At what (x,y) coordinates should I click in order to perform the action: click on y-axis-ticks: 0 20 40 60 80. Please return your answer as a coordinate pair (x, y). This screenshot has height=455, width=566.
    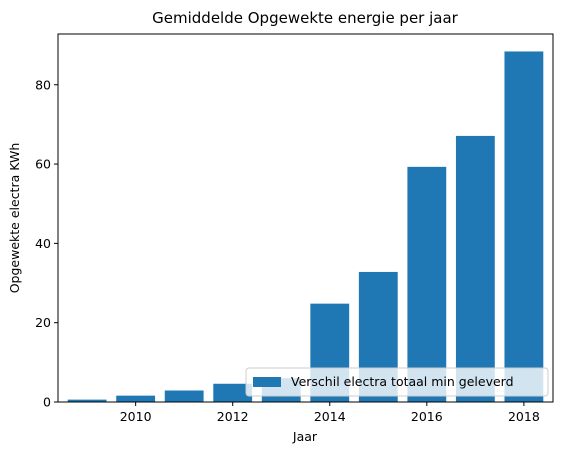
    Looking at the image, I should click on (46, 243).